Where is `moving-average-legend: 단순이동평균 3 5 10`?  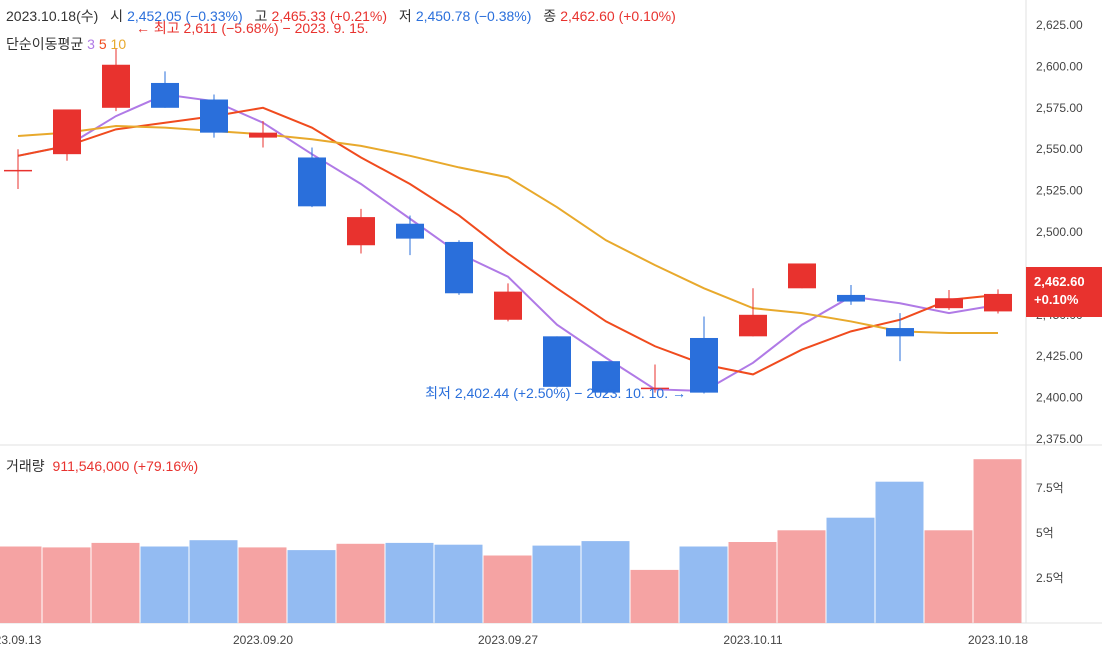
moving-average-legend: 단순이동평균 3 5 10 is located at coordinates (66, 44).